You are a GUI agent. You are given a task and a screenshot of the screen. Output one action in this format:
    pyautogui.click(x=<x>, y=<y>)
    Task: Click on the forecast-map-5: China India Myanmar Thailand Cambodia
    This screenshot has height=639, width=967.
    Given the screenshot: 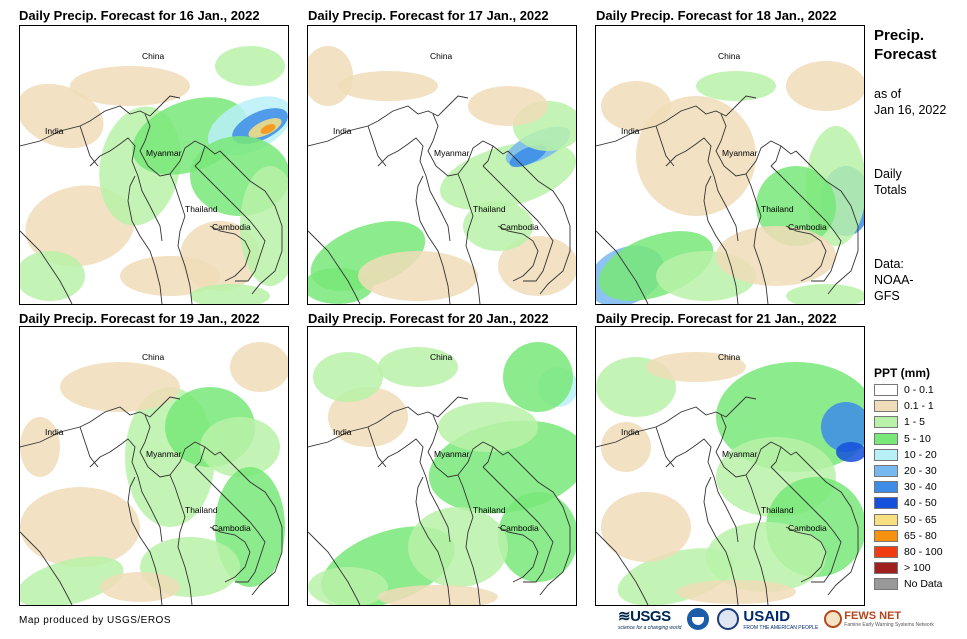 What is the action you would take?
    pyautogui.click(x=442, y=466)
    